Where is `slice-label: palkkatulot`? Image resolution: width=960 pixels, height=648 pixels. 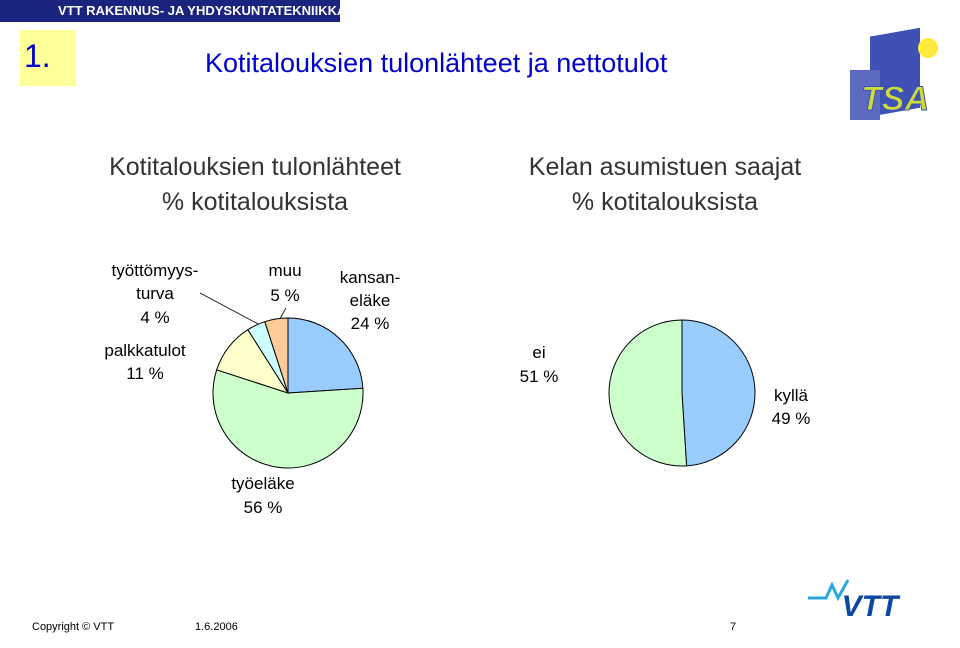 slice-label: palkkatulot is located at coordinates (145, 350).